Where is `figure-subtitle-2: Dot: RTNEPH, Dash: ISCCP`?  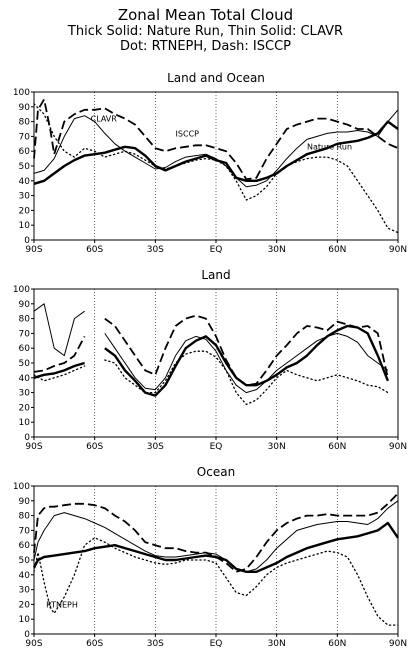
figure-subtitle-2: Dot: RTNEPH, Dash: ISCCP is located at coordinates (205, 46).